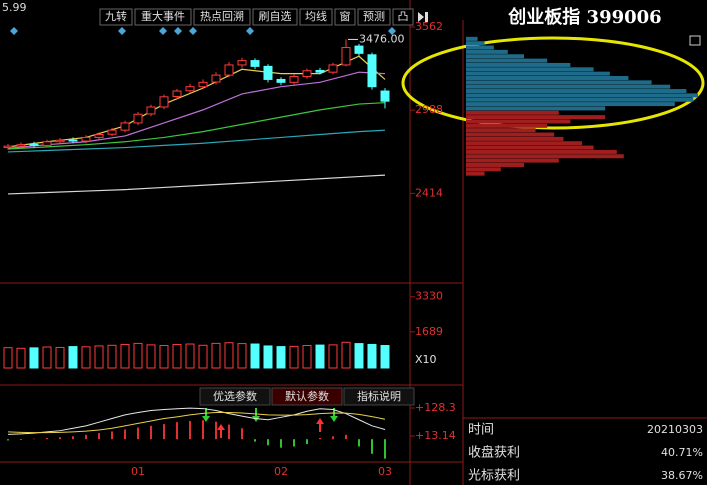  What do you see at coordinates (481, 430) in the screenshot?
I see `info-label: 时间` at bounding box center [481, 430].